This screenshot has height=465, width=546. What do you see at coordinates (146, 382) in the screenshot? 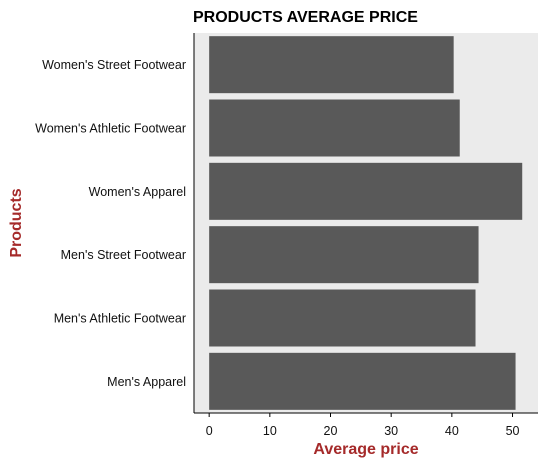
I see `y-tick-label: Men's Apparel` at bounding box center [146, 382].